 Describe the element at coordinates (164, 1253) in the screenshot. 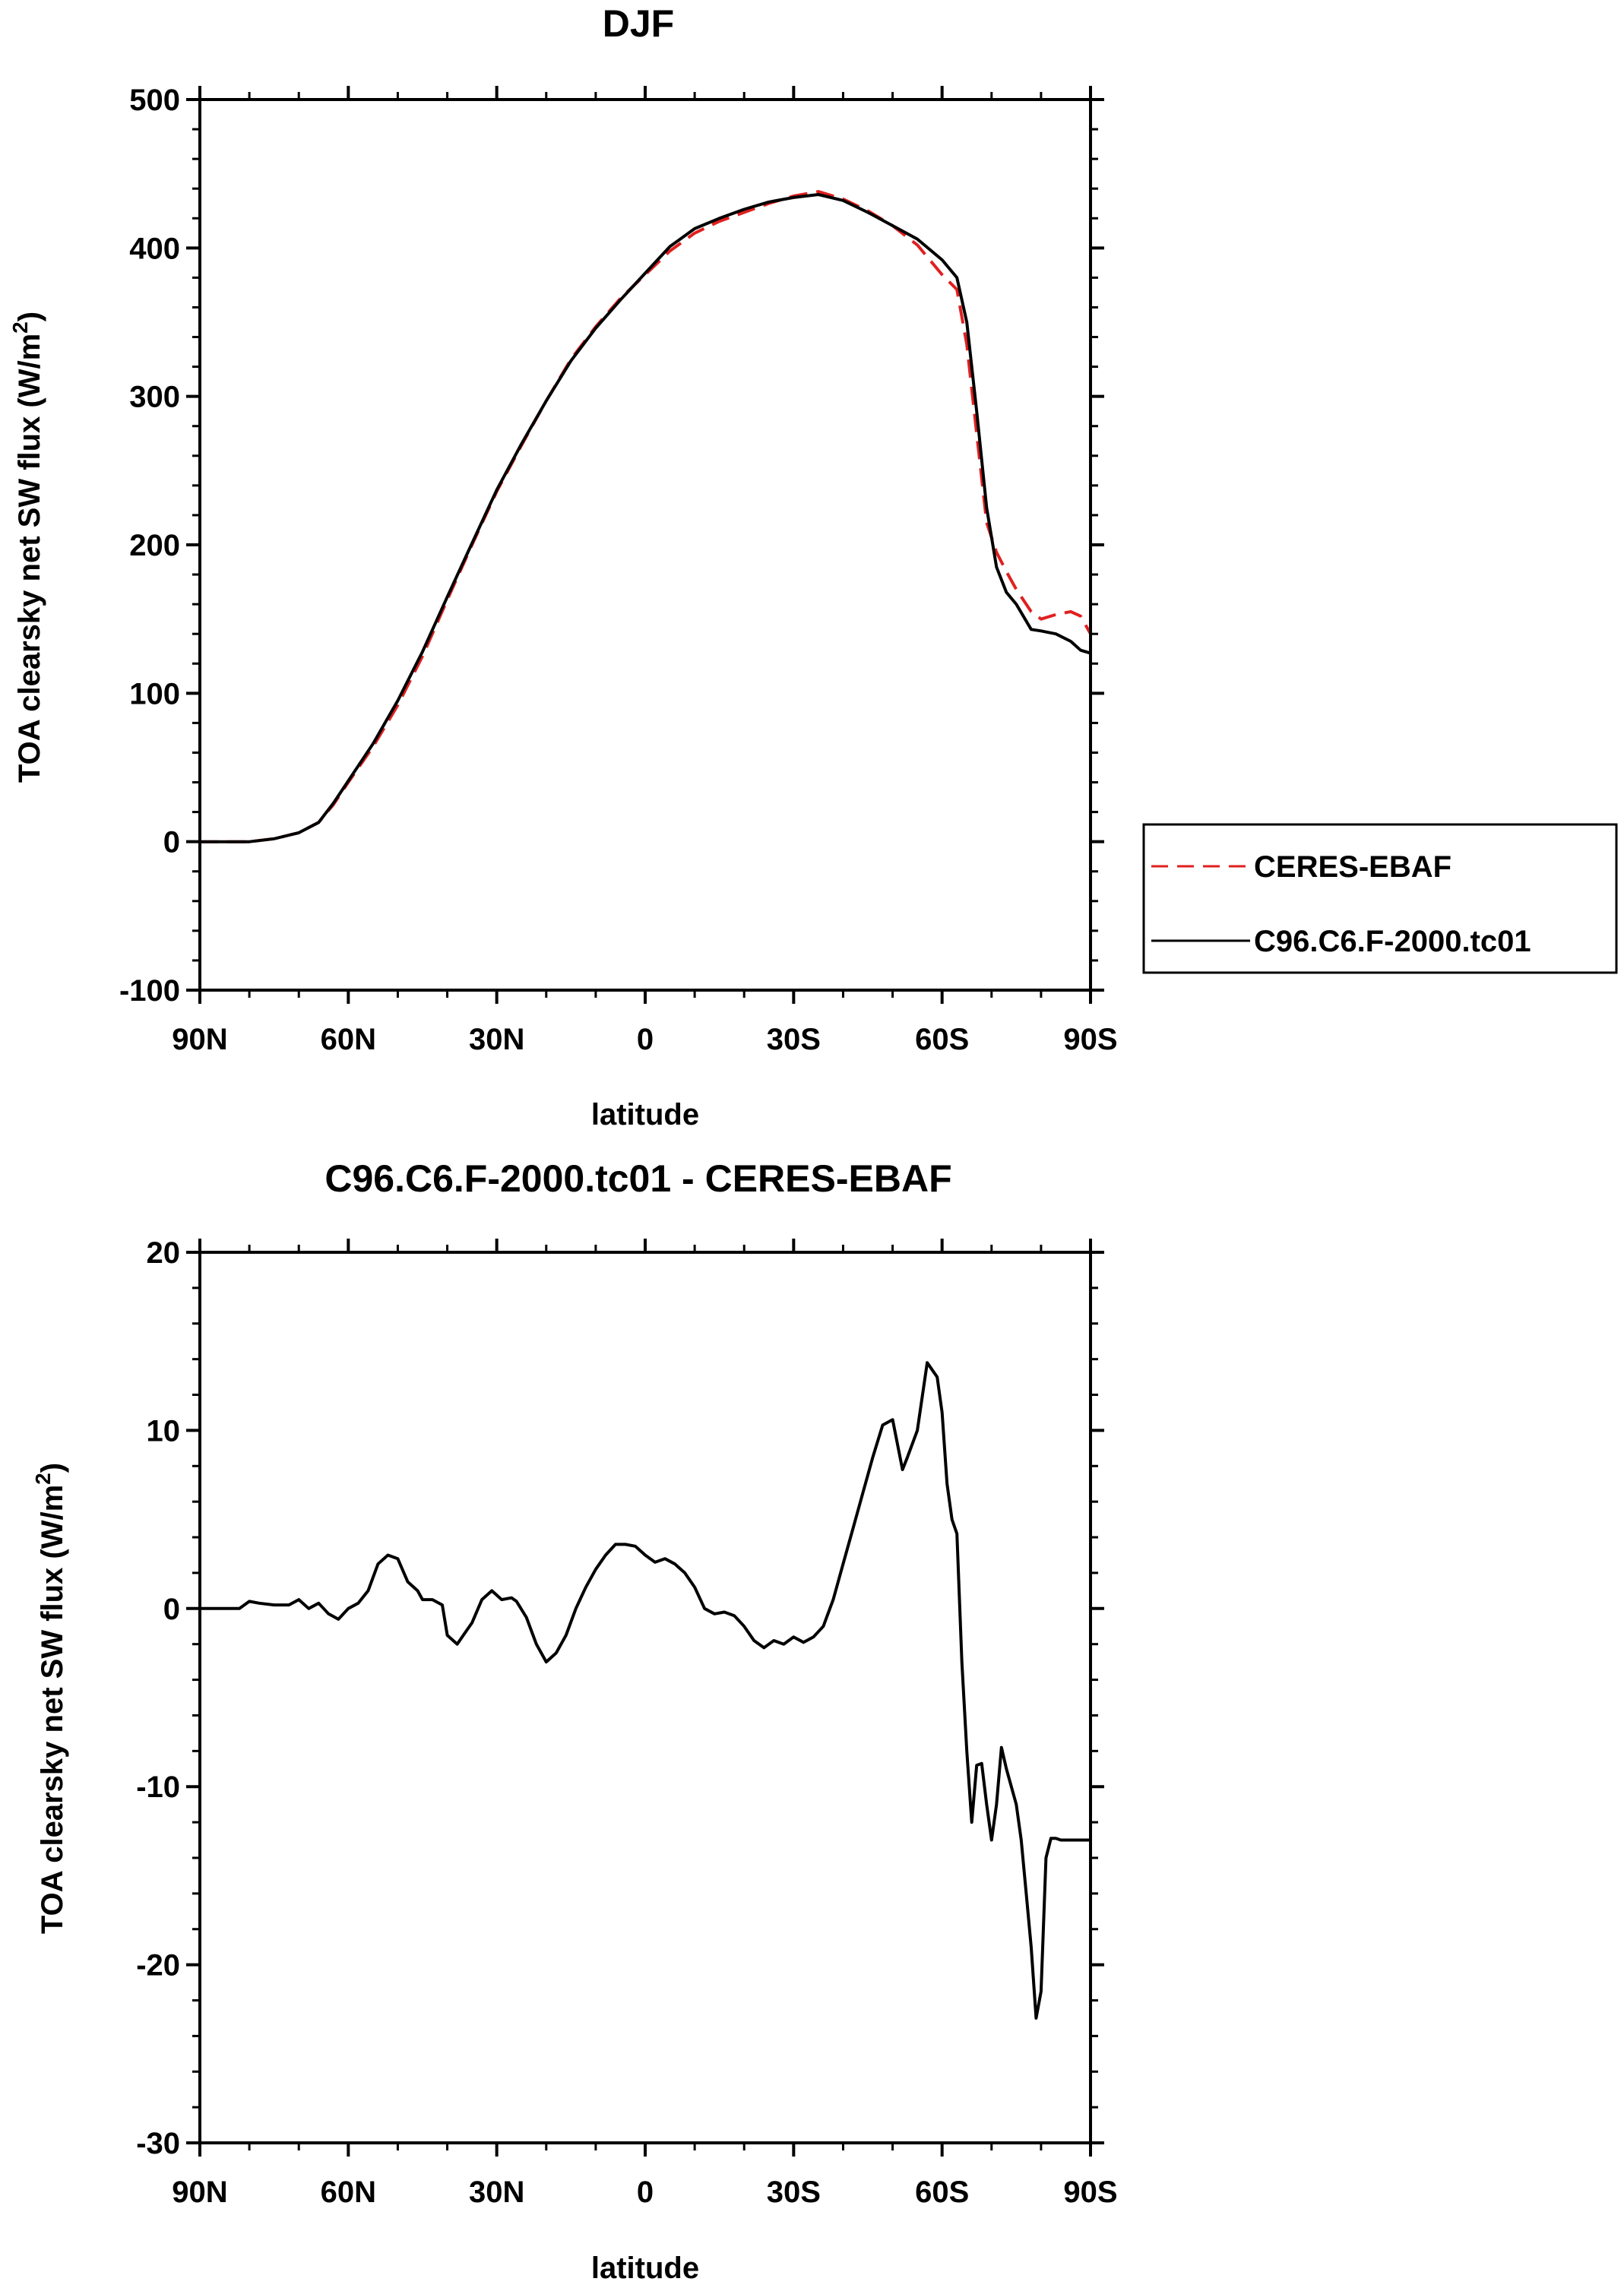

I see `bottom-y-tick-label: 20` at that location.